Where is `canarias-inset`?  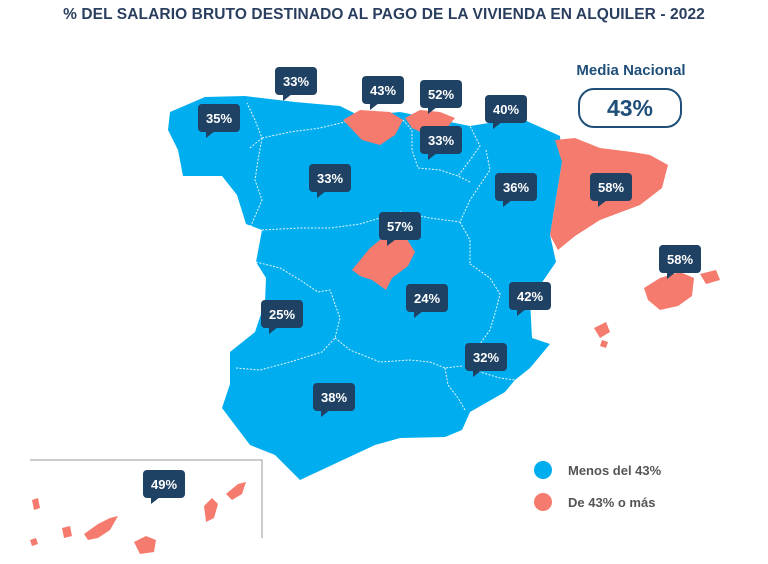
canarias-inset is located at coordinates (146, 506).